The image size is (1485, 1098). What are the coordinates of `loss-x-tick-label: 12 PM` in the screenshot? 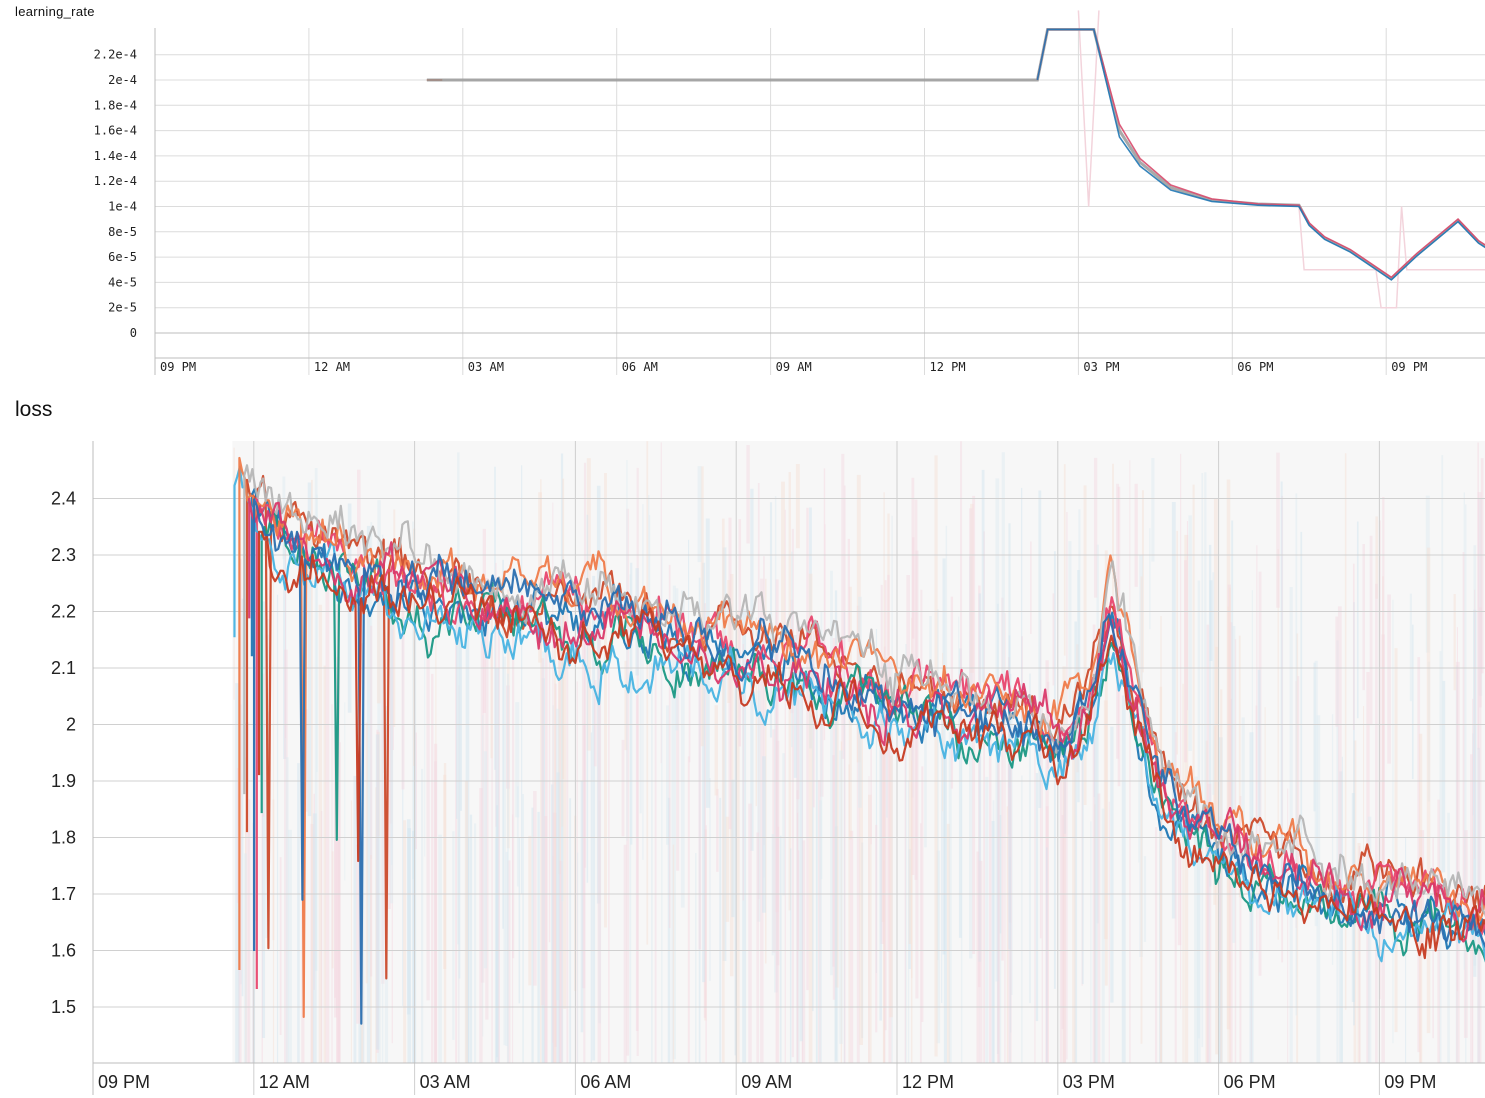 It's located at (928, 1082).